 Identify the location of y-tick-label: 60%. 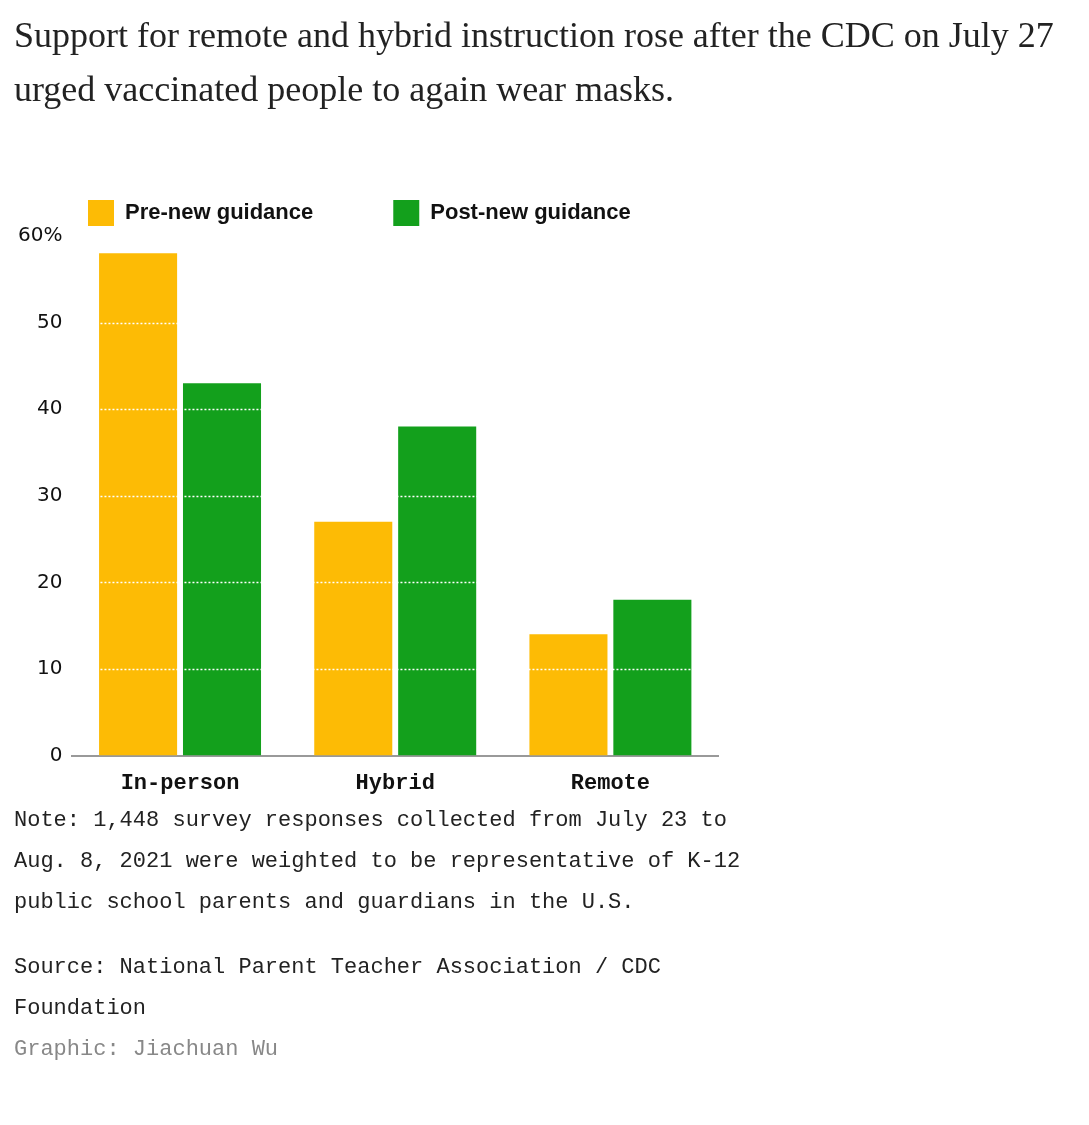
(40, 234).